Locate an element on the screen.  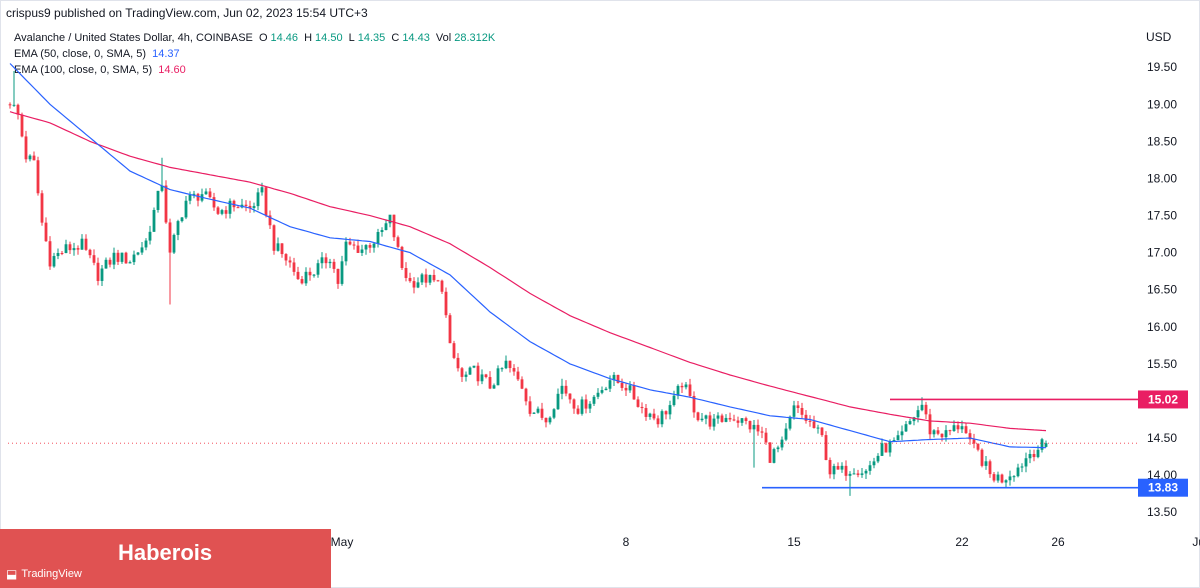
volume-label: Vol is located at coordinates (443, 38).